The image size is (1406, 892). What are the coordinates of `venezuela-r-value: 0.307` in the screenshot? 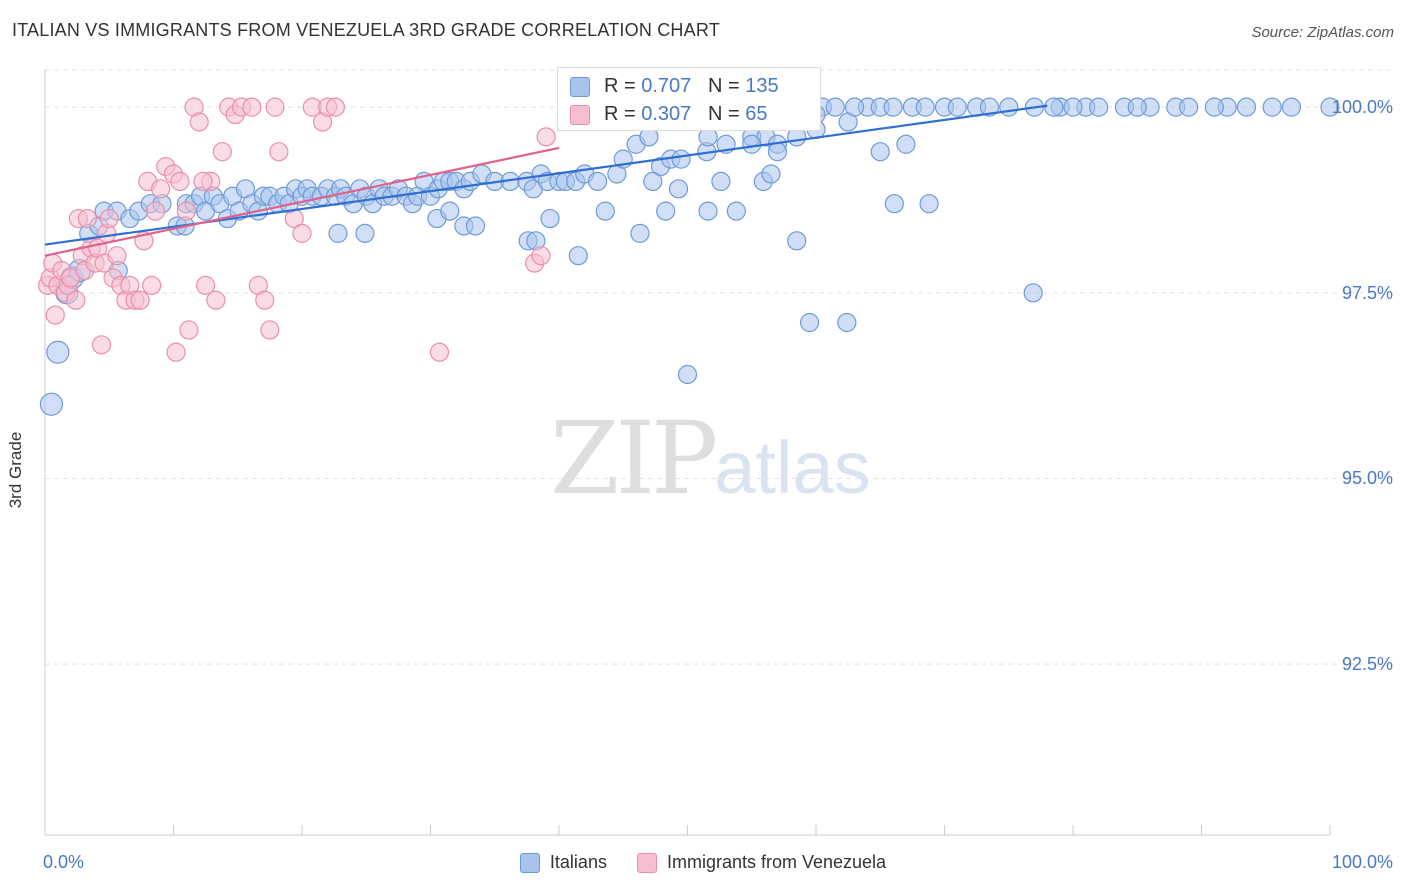 It's located at (666, 114).